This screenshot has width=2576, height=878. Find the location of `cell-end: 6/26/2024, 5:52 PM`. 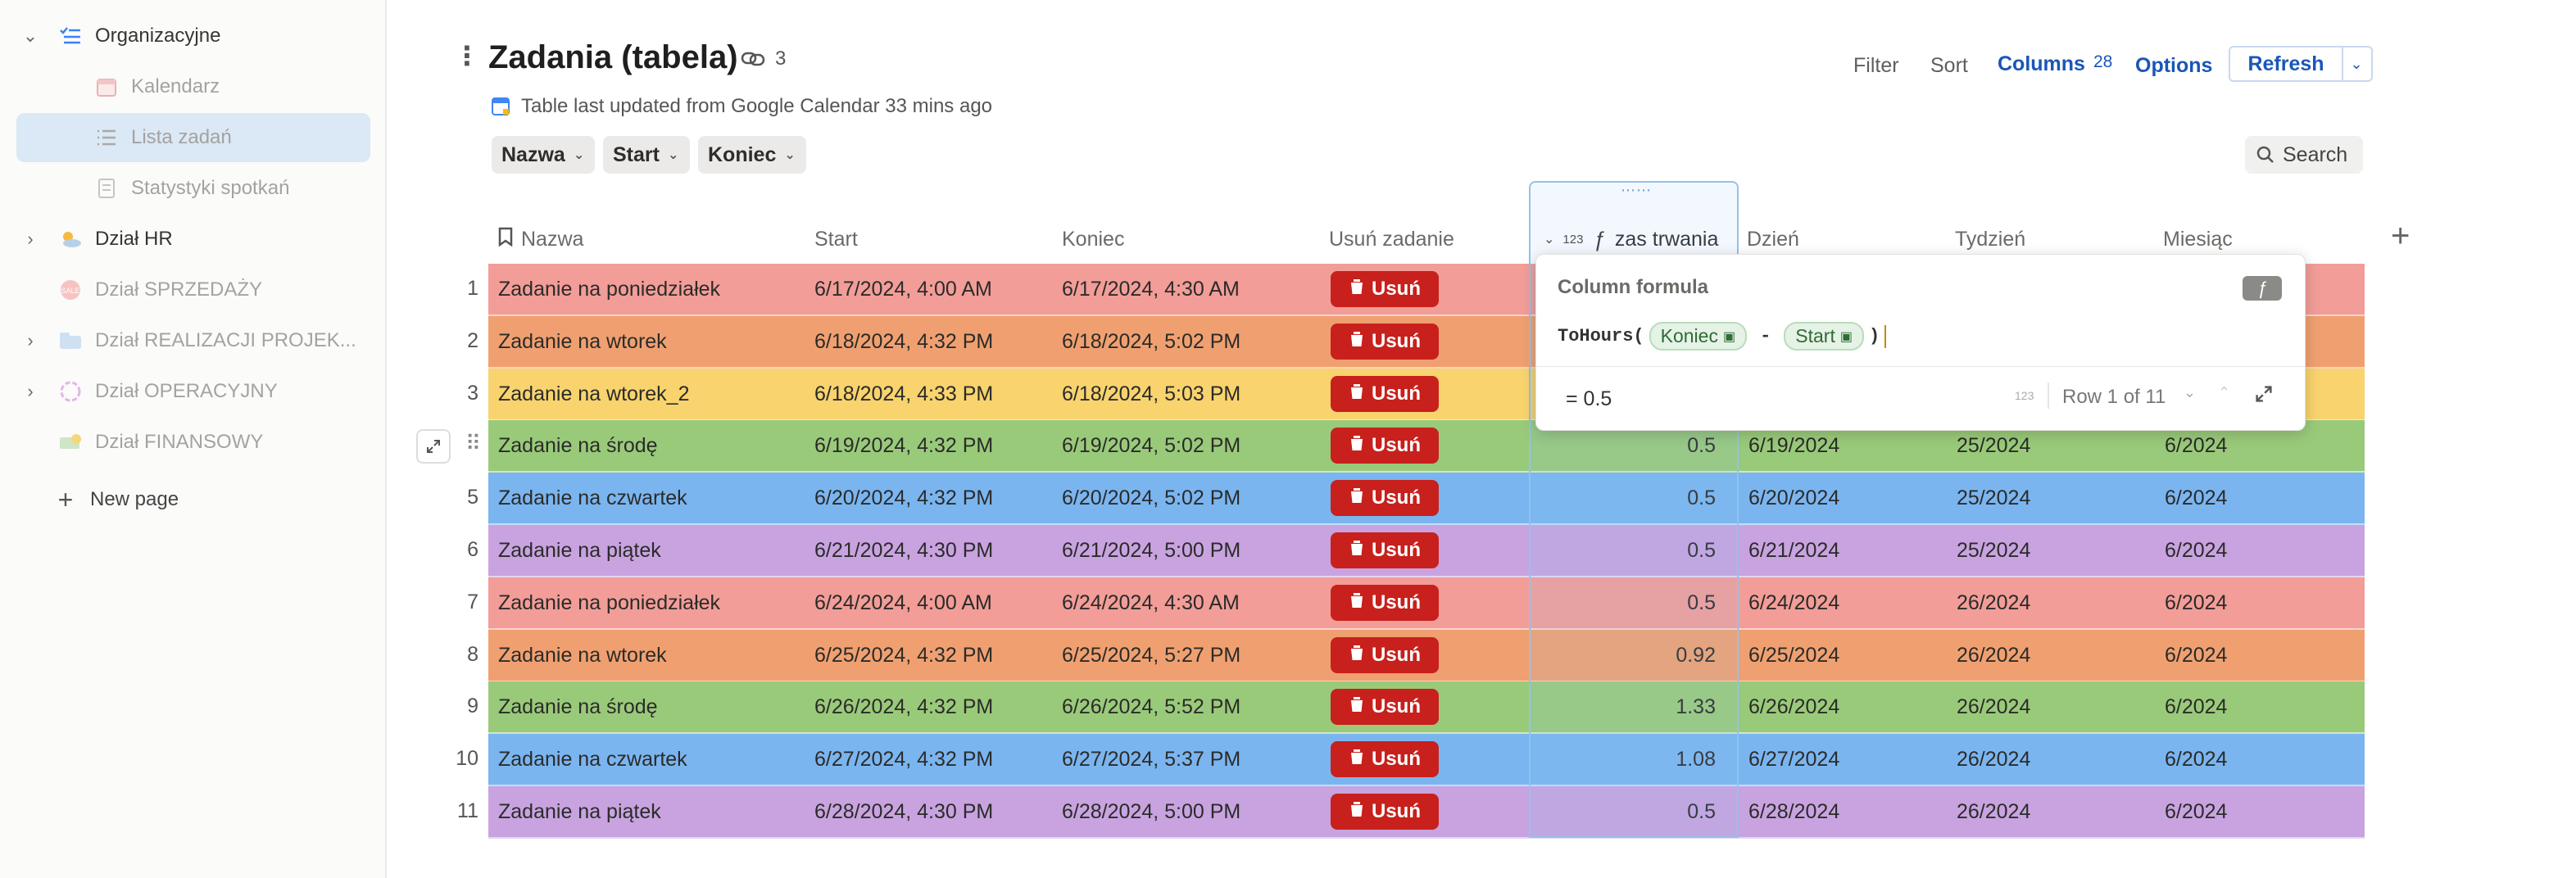

cell-end: 6/26/2024, 5:52 PM is located at coordinates (1151, 706).